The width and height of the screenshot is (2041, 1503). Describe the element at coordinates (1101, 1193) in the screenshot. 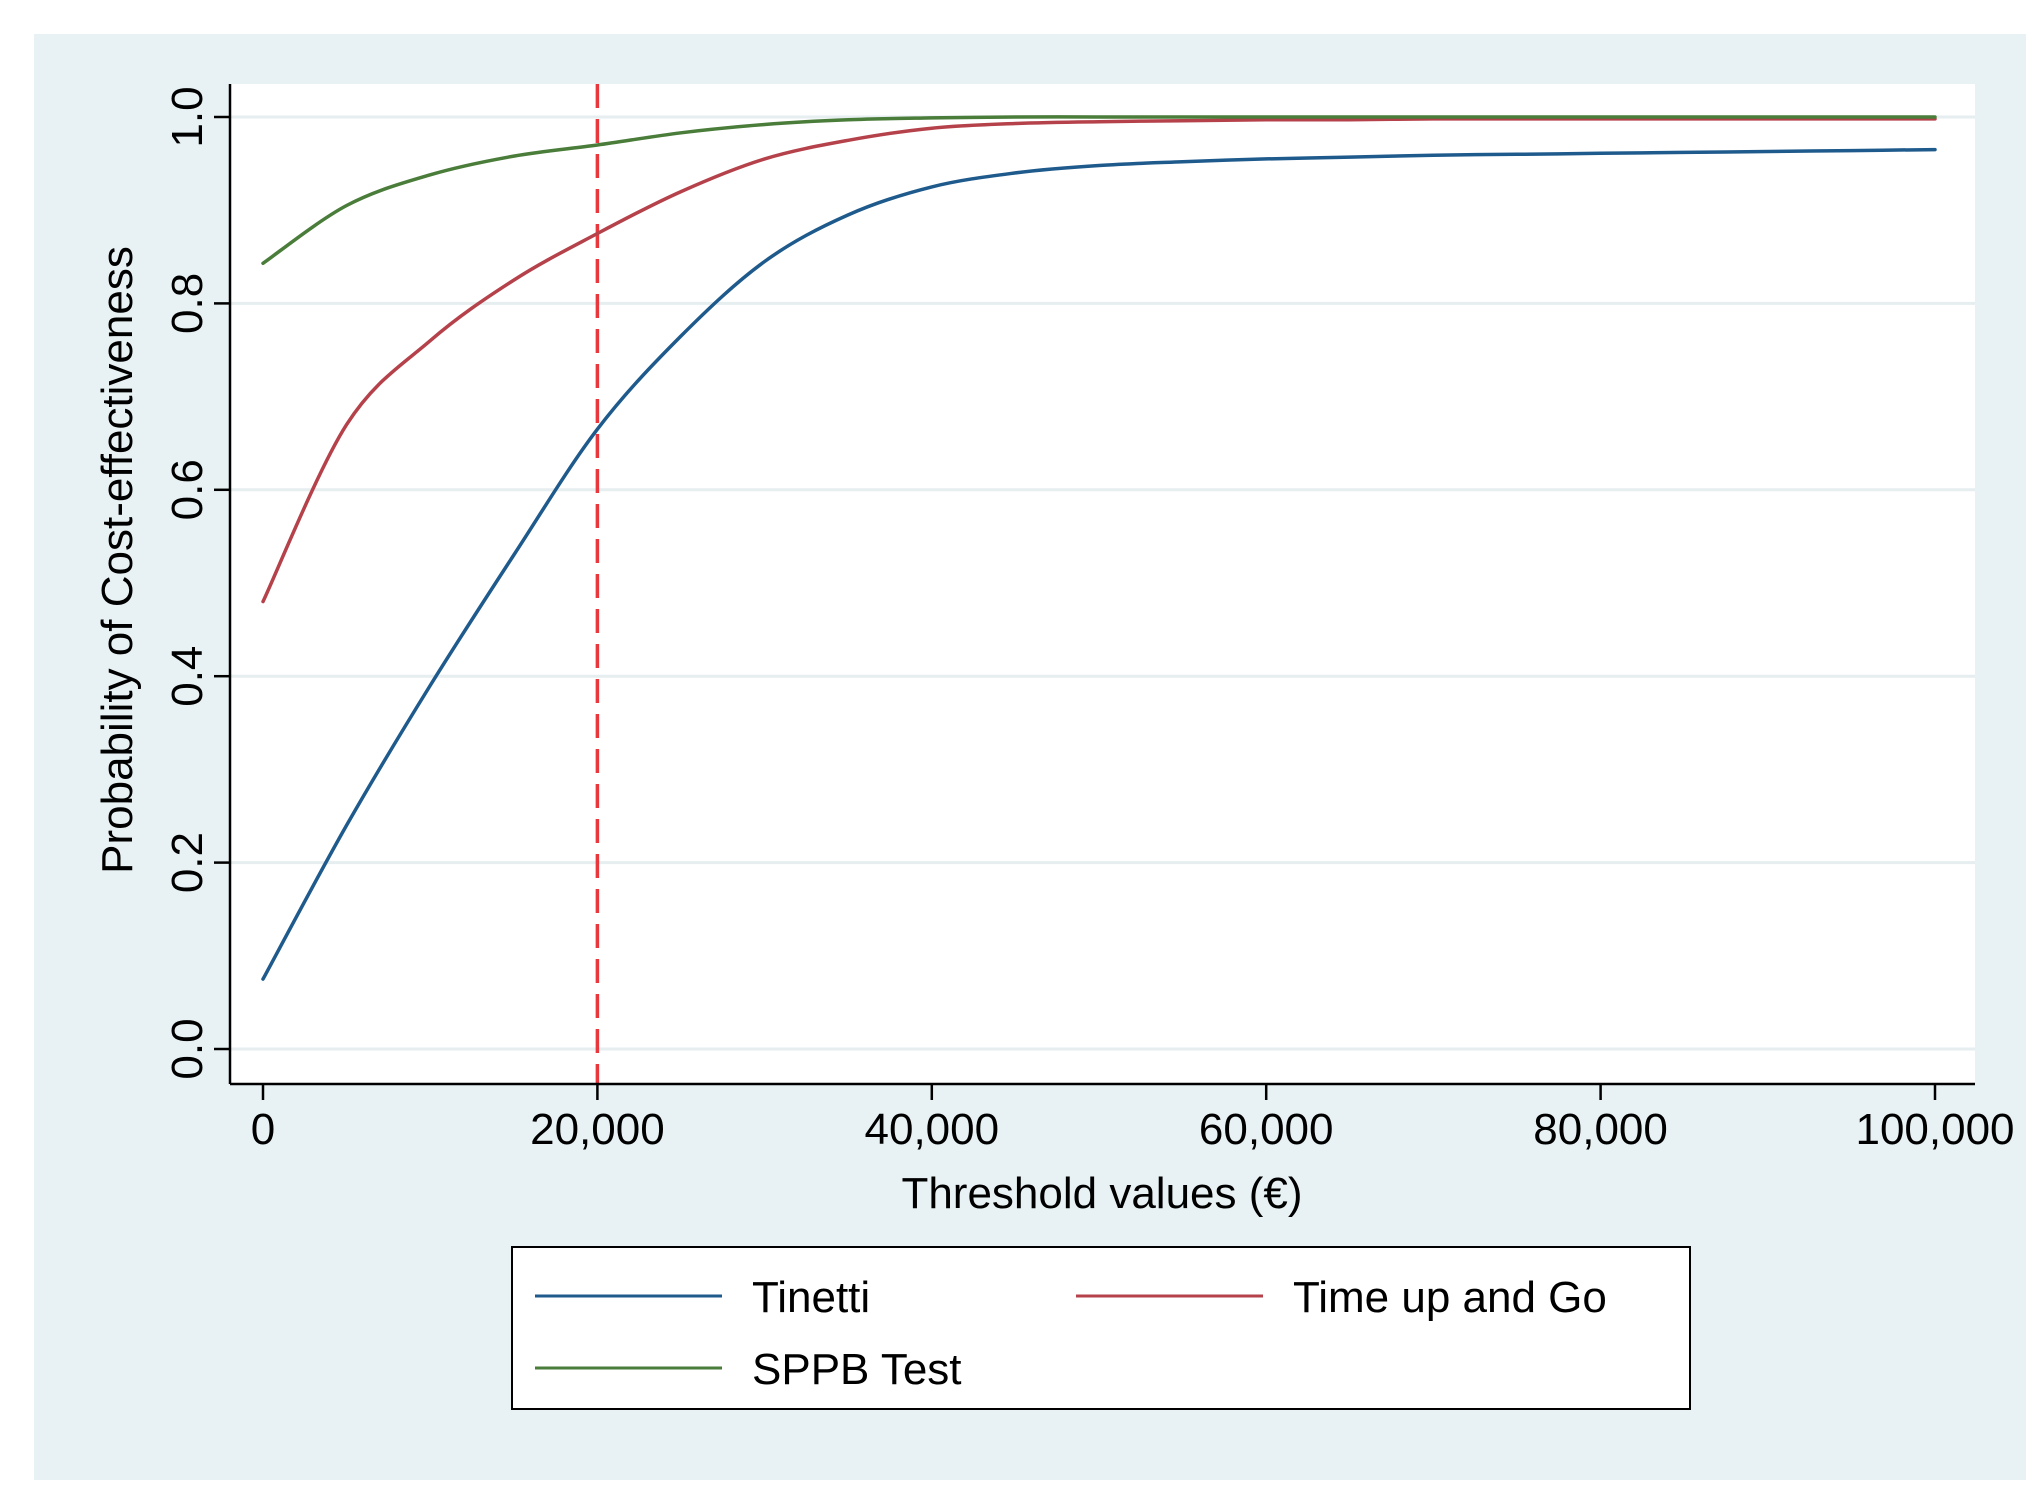

I see `x-axis-title: Threshold values (€)` at that location.